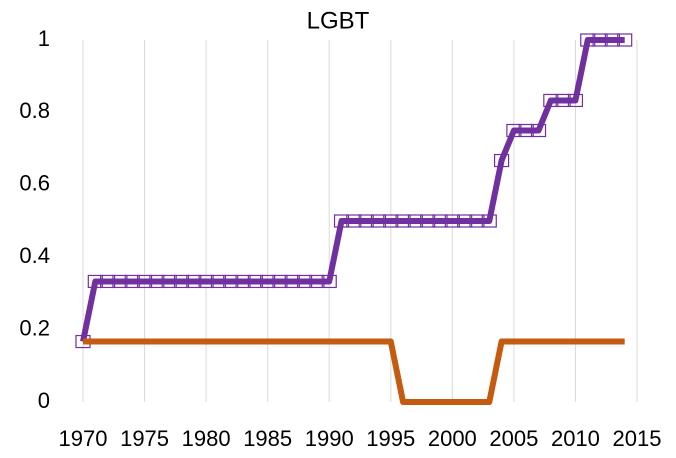 This screenshot has width=676, height=458. I want to click on x-tick-label: 2010, so click(575, 438).